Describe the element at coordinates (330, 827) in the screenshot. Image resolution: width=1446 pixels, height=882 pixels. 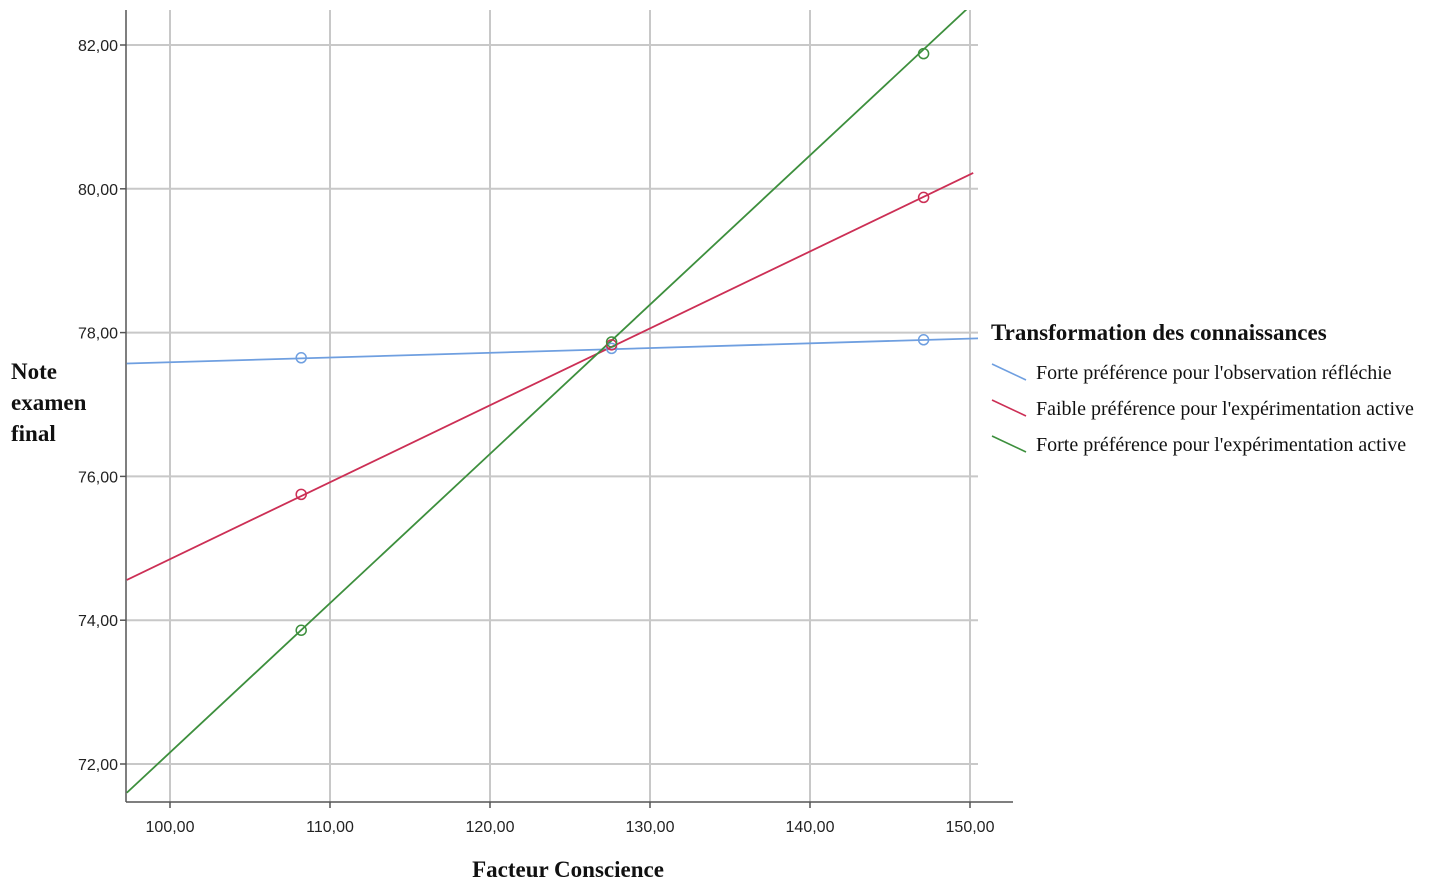
I see `x-tick-label-1: 110,00` at that location.